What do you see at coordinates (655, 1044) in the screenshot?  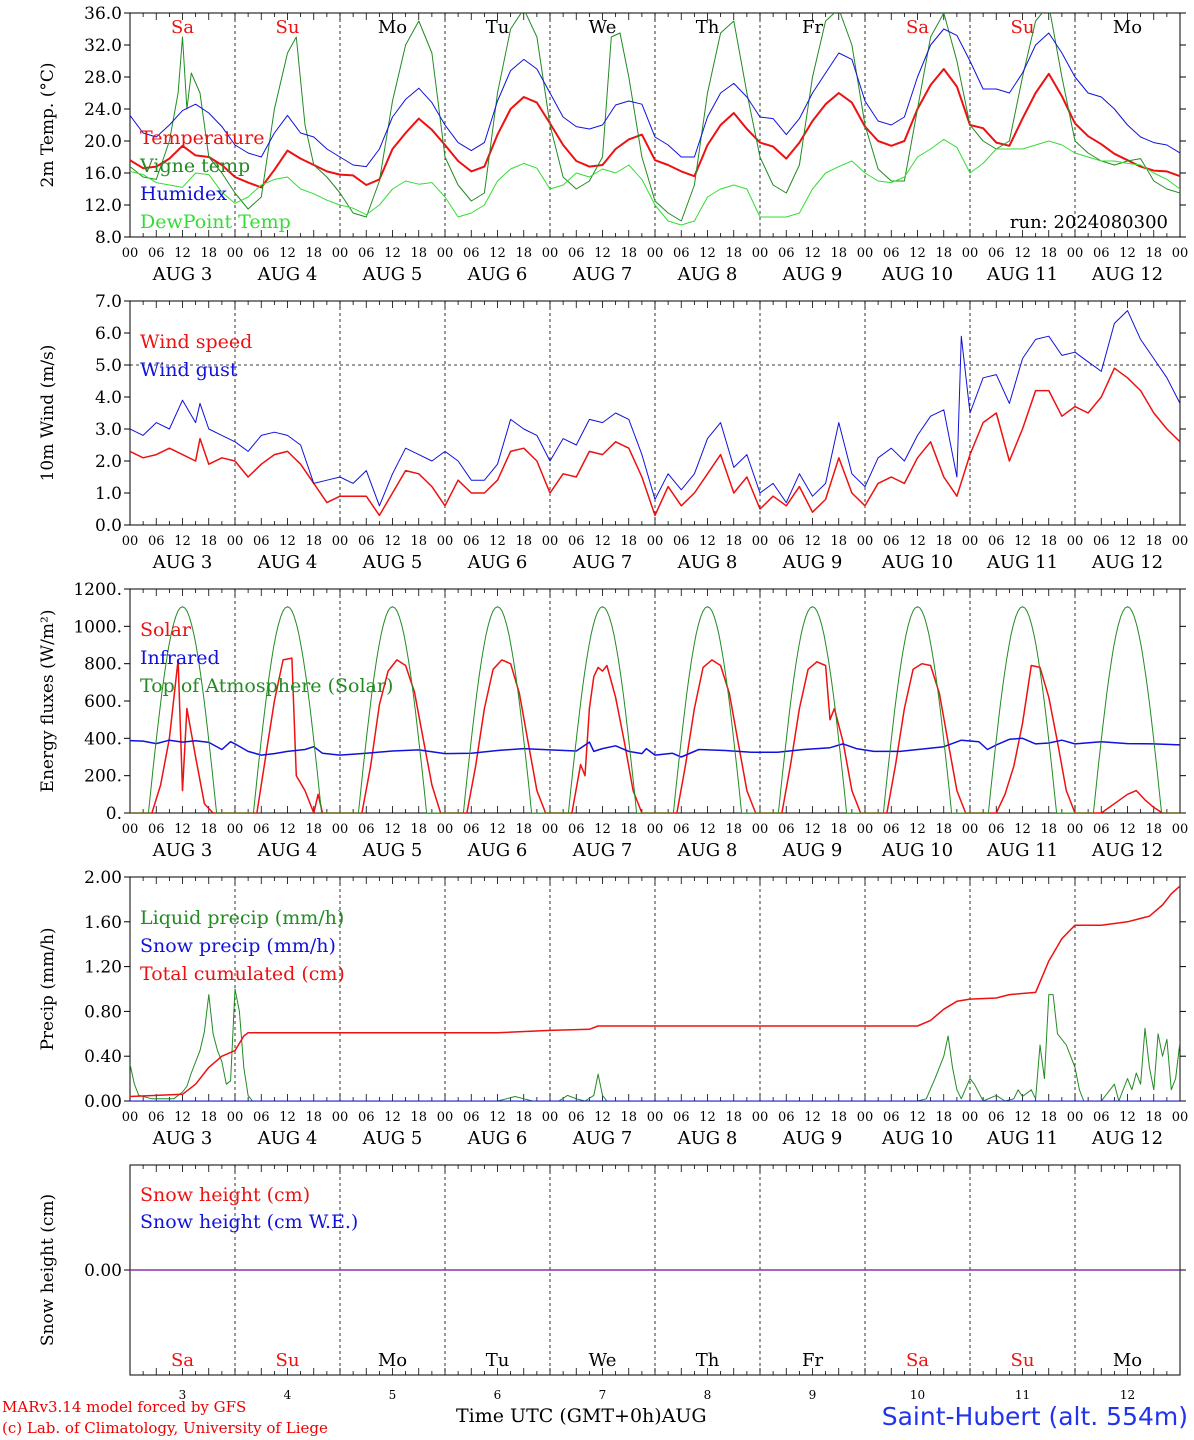 I see `series-line-liquid-precip-mm-h` at bounding box center [655, 1044].